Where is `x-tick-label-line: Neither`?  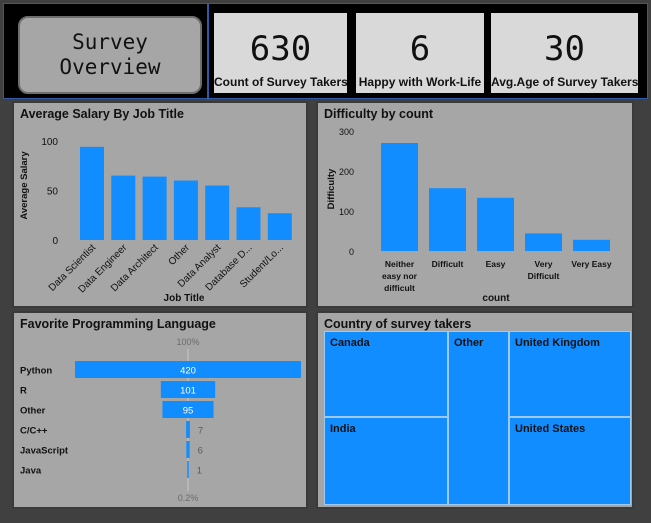
x-tick-label-line: Neither is located at coordinates (400, 264).